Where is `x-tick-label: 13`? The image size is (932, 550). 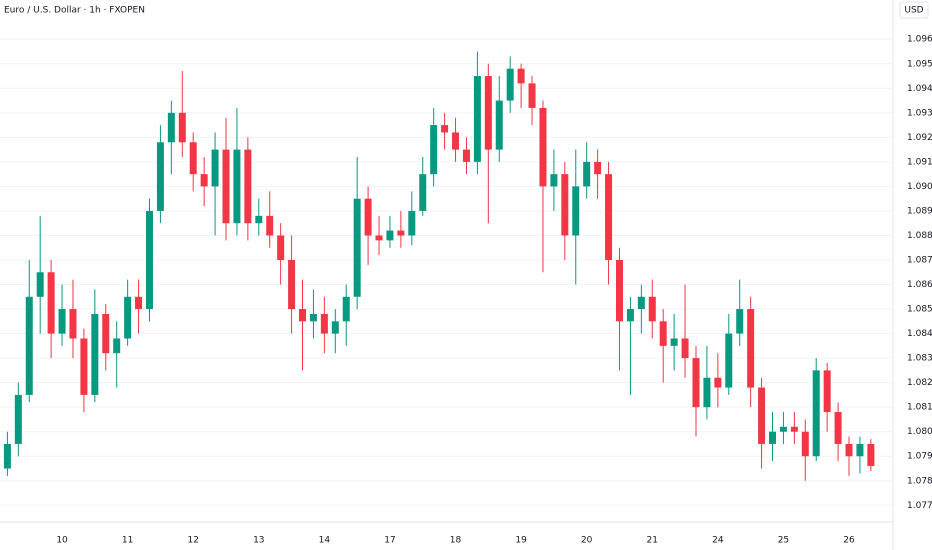
x-tick-label: 13 is located at coordinates (258, 541).